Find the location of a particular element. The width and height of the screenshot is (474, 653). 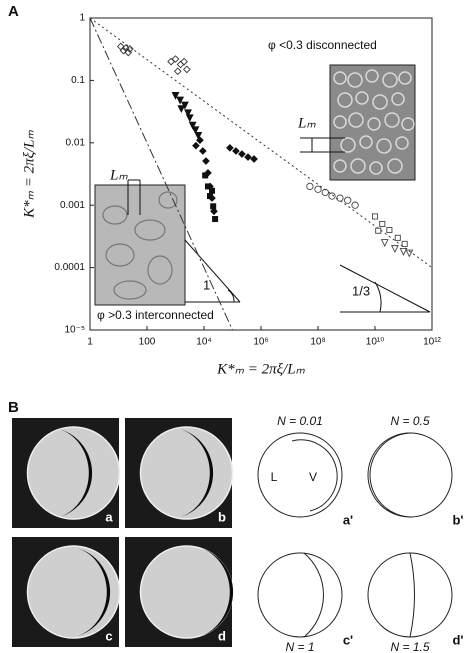

n-label: N = 1.5 is located at coordinates (409, 646).